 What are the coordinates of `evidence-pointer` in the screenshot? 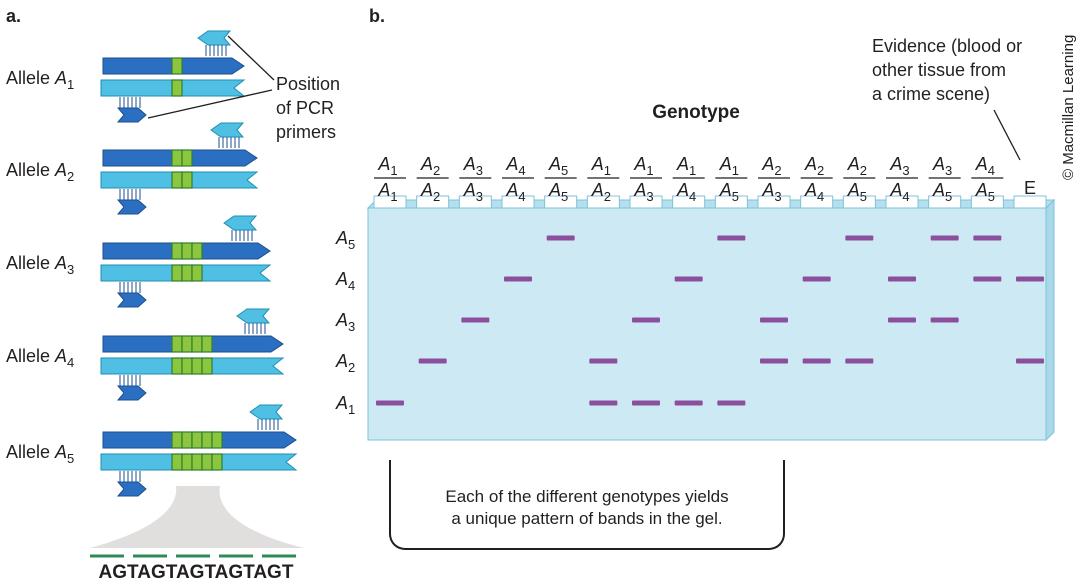 It's located at (1007, 135).